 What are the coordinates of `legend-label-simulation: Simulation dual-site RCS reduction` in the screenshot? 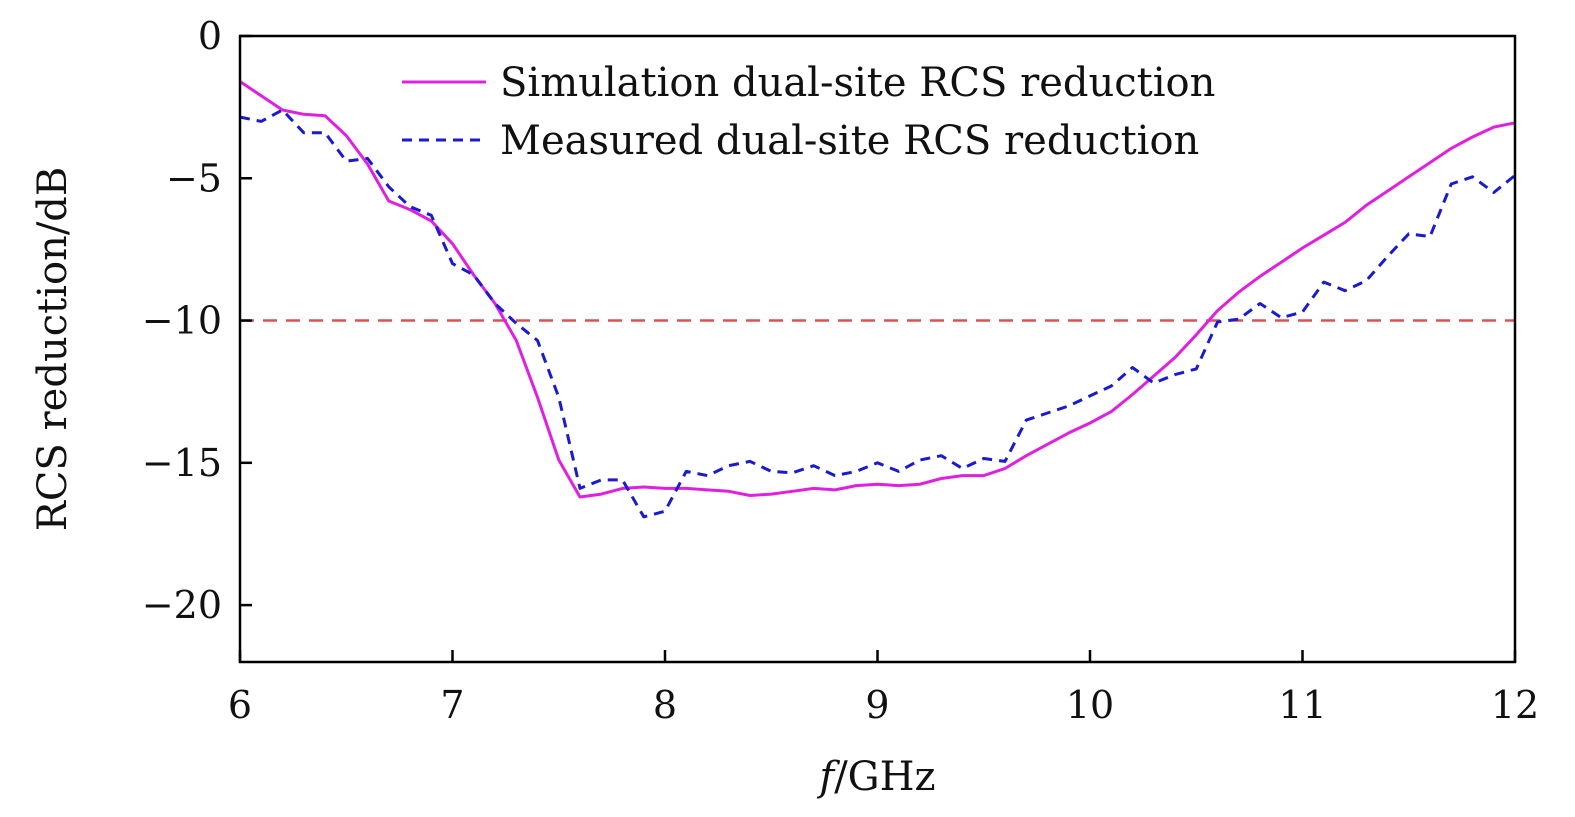 It's located at (857, 83).